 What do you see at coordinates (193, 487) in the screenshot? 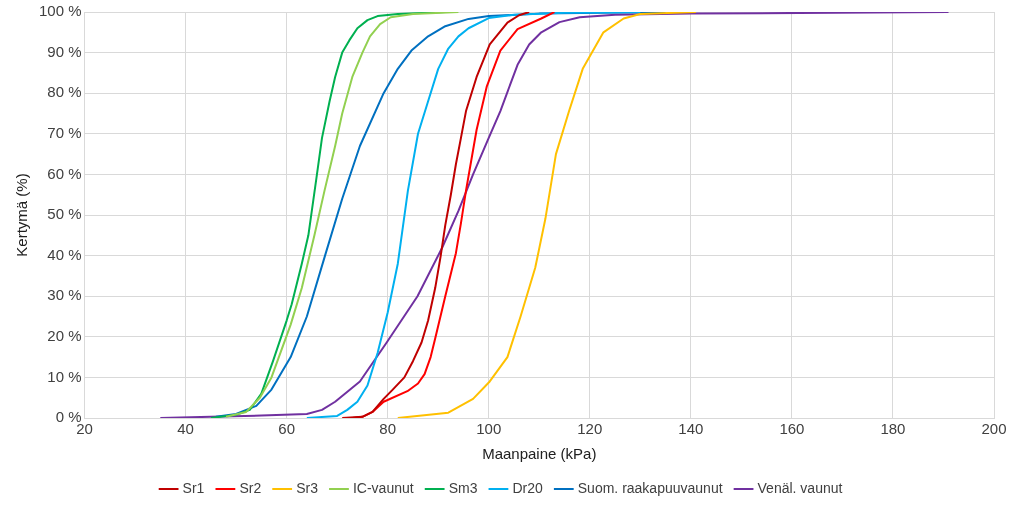
I see `legend-label: Sr1` at bounding box center [193, 487].